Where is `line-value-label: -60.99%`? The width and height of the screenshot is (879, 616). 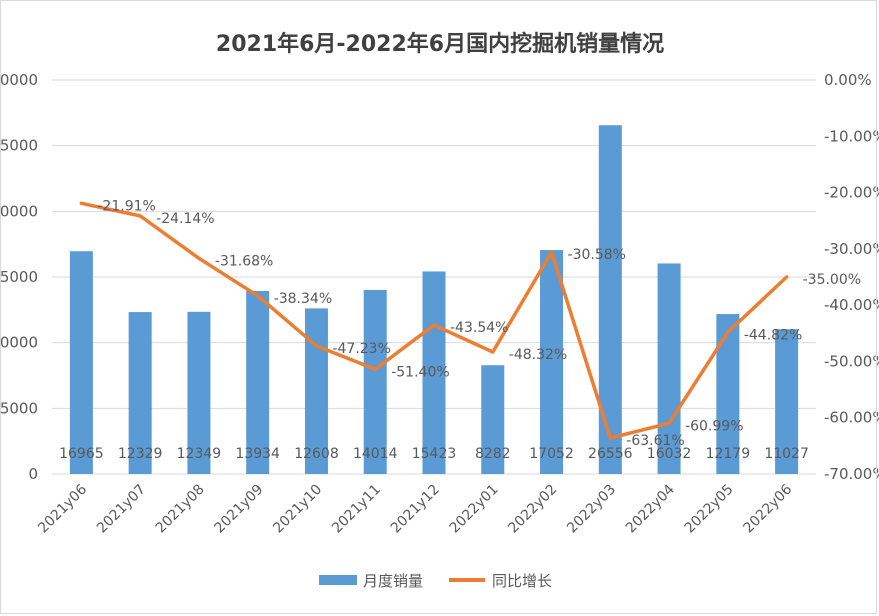 line-value-label: -60.99% is located at coordinates (714, 426).